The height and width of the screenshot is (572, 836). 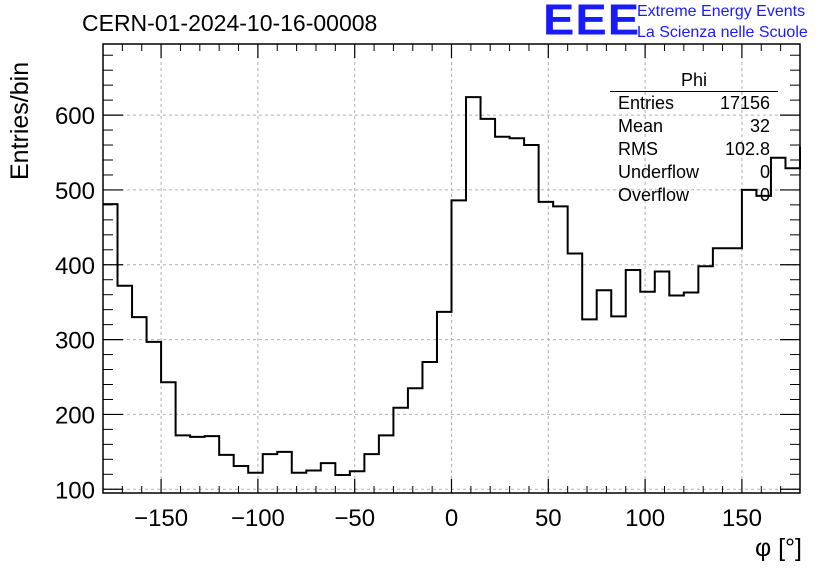 What do you see at coordinates (694, 81) in the screenshot?
I see `stats-title: Phi` at bounding box center [694, 81].